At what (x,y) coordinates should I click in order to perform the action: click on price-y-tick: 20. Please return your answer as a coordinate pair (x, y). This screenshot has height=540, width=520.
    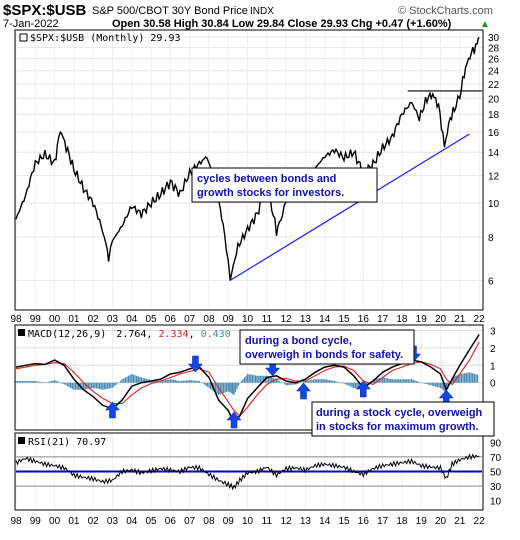
    Looking at the image, I should click on (494, 99).